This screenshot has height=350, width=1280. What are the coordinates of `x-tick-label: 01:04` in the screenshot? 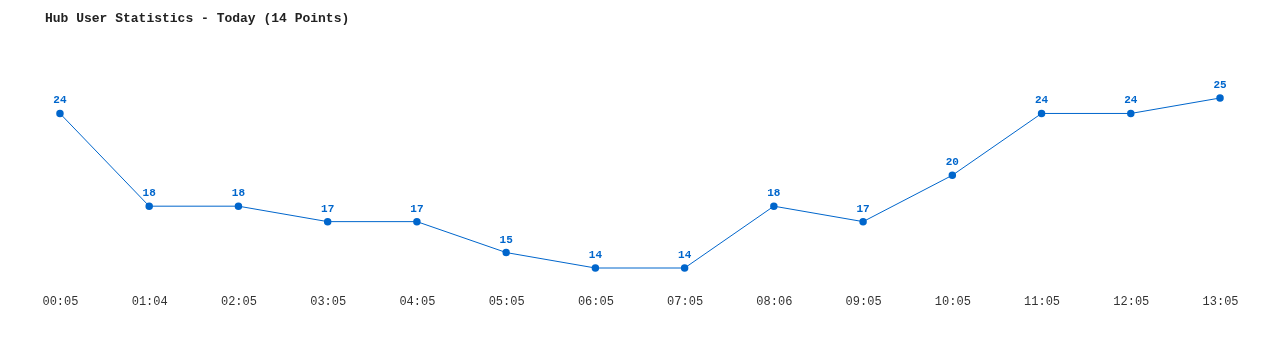 It's located at (149, 301).